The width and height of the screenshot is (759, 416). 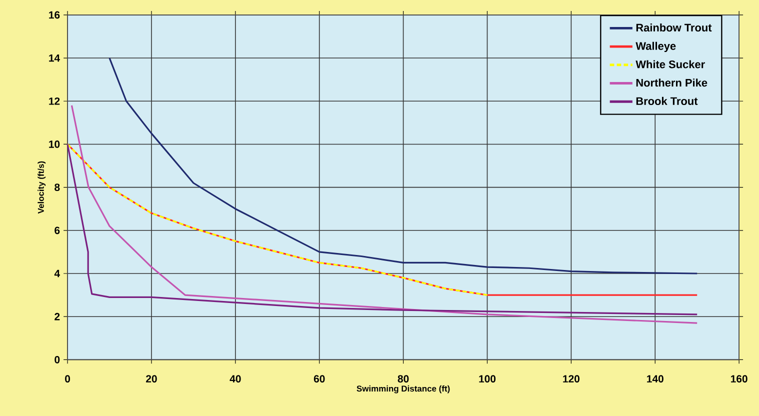 What do you see at coordinates (319, 378) in the screenshot?
I see `x-tick-label: 60` at bounding box center [319, 378].